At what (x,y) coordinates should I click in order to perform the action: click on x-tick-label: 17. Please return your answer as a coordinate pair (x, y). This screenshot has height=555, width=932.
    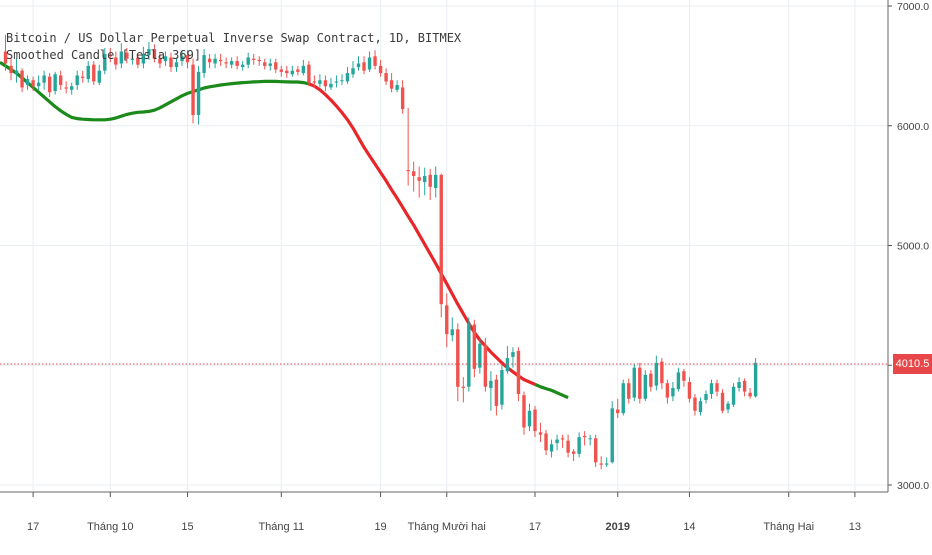
    Looking at the image, I should click on (535, 527).